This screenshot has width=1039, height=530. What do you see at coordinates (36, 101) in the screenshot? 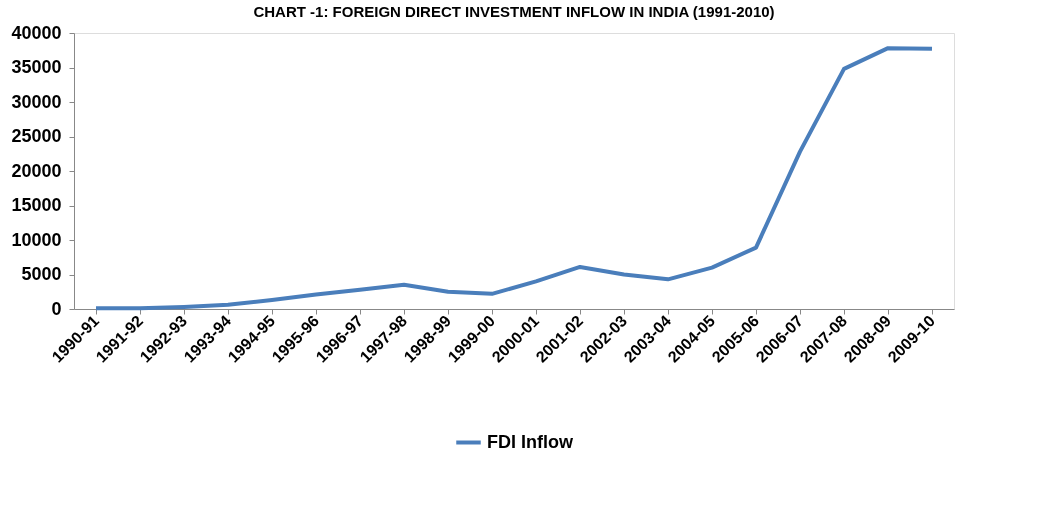
I see `y-tick-label: 30000` at bounding box center [36, 101].